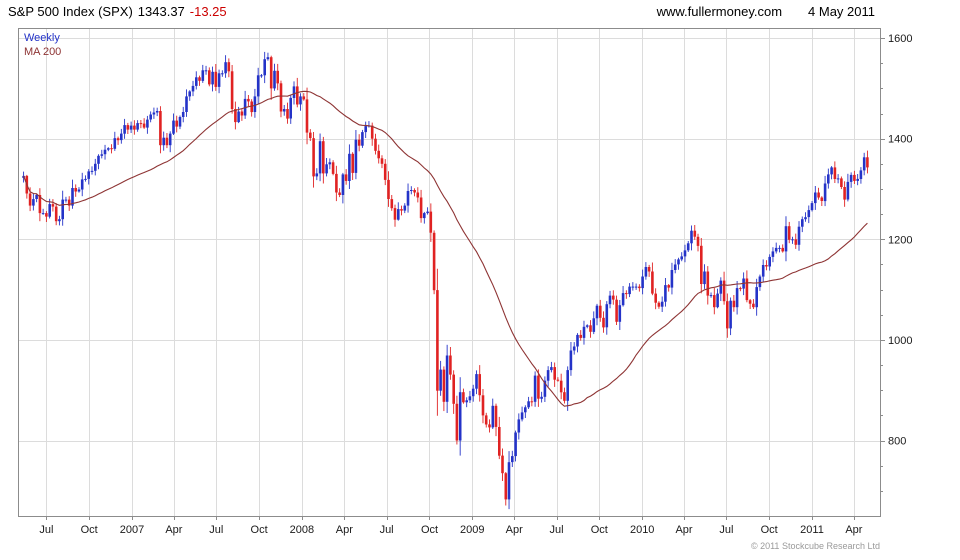 This screenshot has height=560, width=960. Describe the element at coordinates (161, 11) in the screenshot. I see `last-price: 1343.37` at that location.